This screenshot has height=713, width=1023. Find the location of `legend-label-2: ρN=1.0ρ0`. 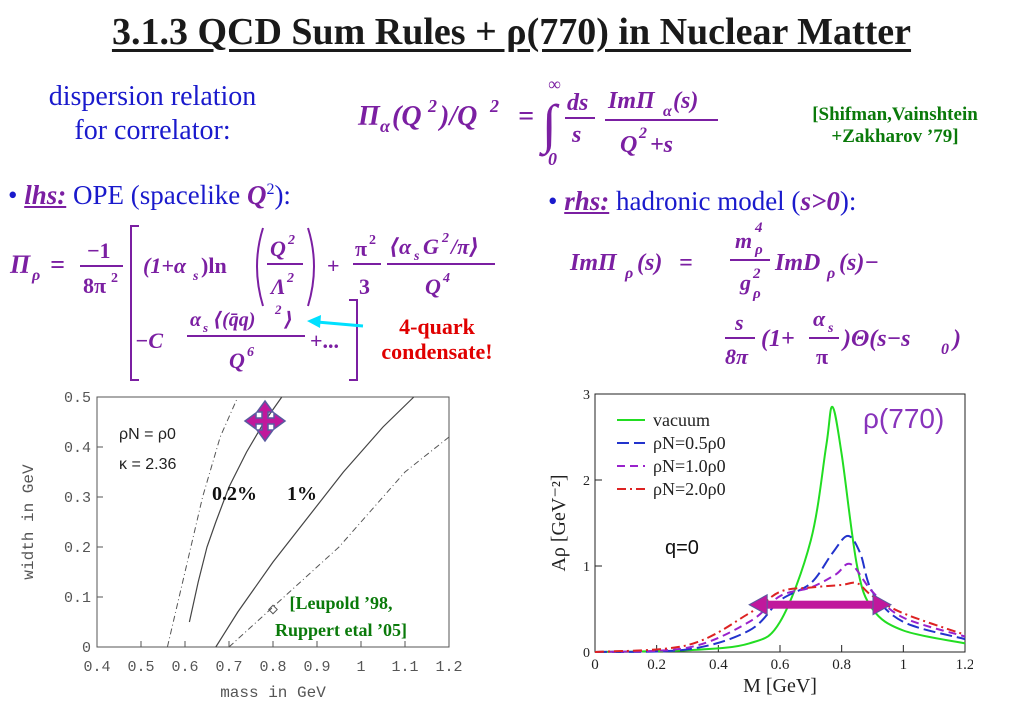

legend-label-2: ρN=1.0ρ0 is located at coordinates (689, 466).